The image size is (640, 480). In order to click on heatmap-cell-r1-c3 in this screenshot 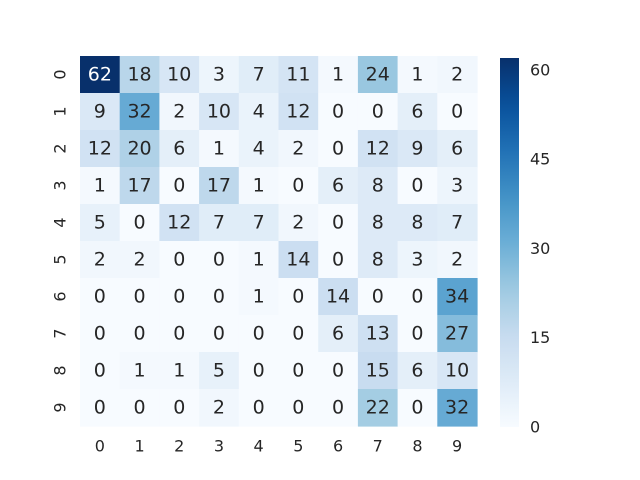, I will do `click(219, 112)`.